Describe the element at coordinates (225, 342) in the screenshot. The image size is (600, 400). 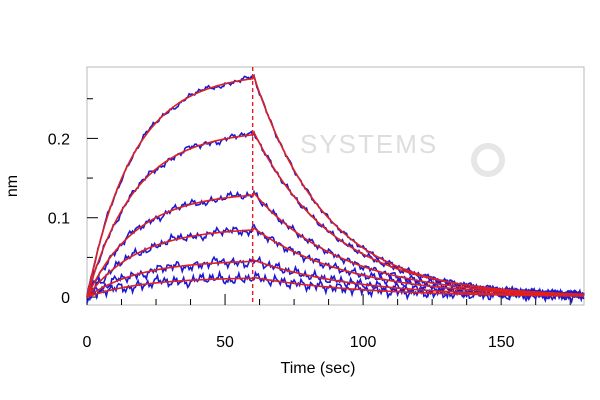
I see `x-tick-label: 50` at that location.